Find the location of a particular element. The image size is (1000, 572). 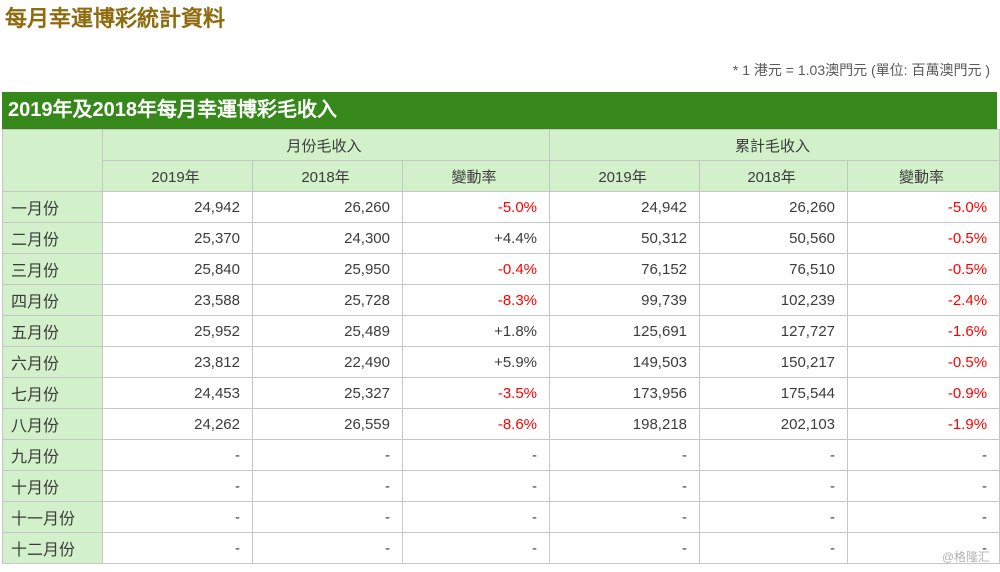

table-row: 四月份 23,588 25,728 -8.3% 99,739 102,239 -2.4% is located at coordinates (501, 300).